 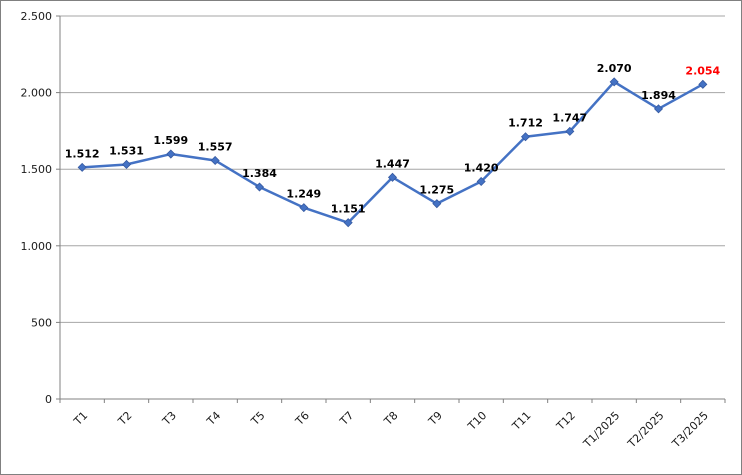 What do you see at coordinates (259, 173) in the screenshot?
I see `data-point-label: 1.384` at bounding box center [259, 173].